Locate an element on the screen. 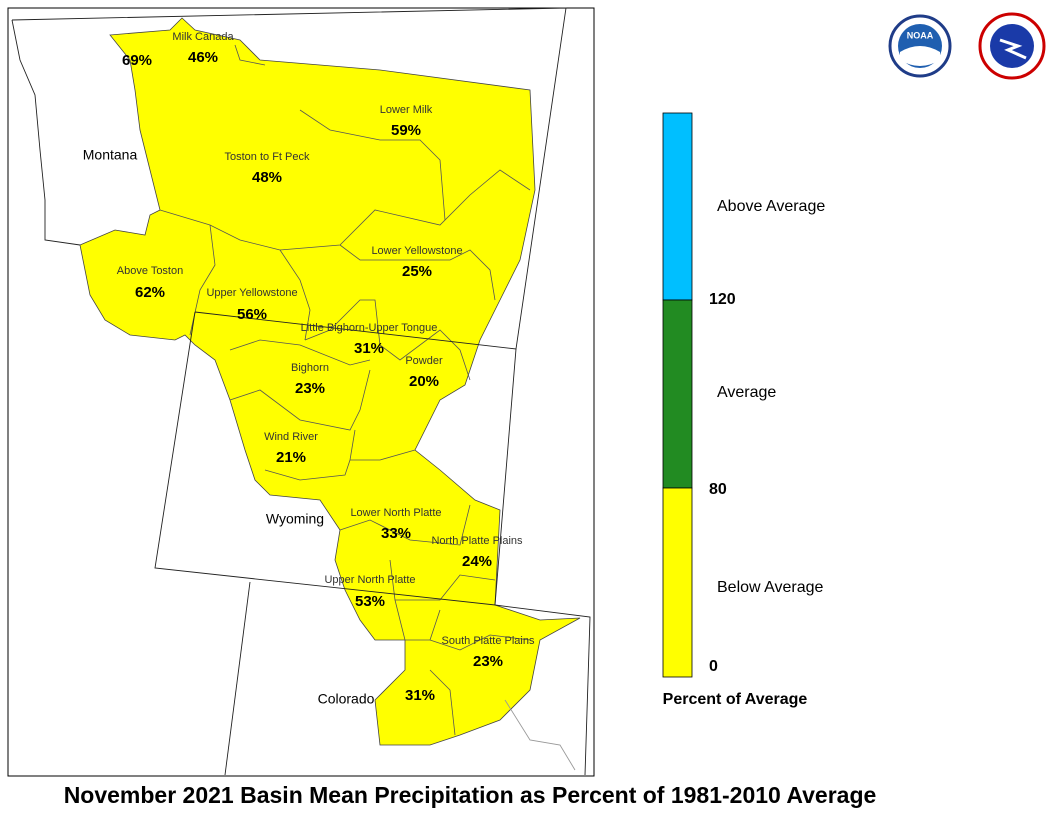 This screenshot has width=1054, height=817. basin-name: Lower Yellowstone is located at coordinates (416, 251).